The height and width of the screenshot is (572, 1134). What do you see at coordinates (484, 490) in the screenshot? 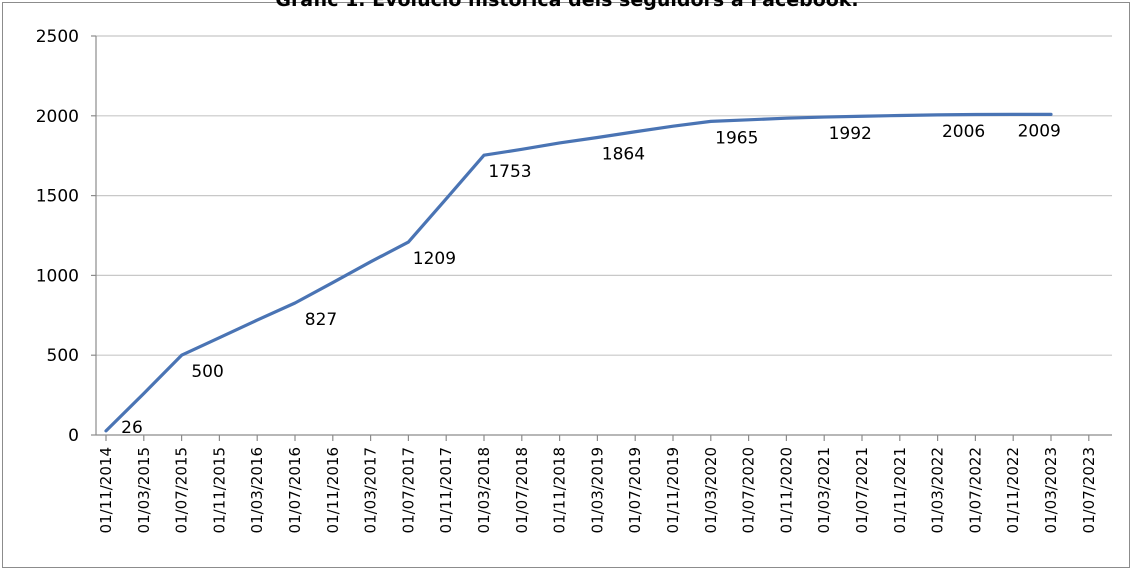
I see `x-tick-label: 01/03/2018` at bounding box center [484, 490].